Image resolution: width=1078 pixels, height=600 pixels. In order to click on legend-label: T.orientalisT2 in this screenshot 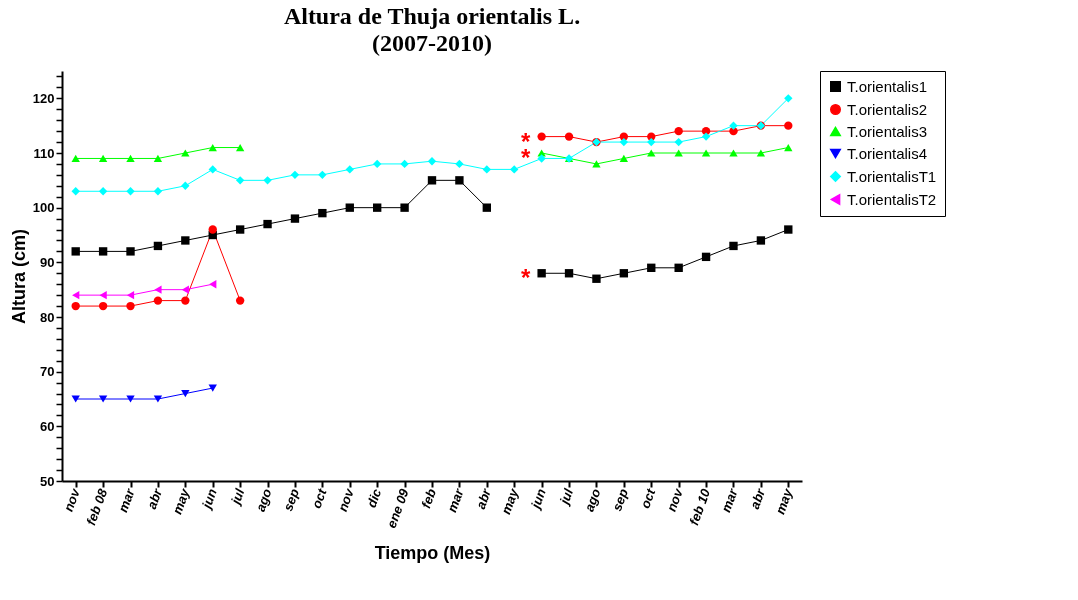, I will do `click(892, 199)`.